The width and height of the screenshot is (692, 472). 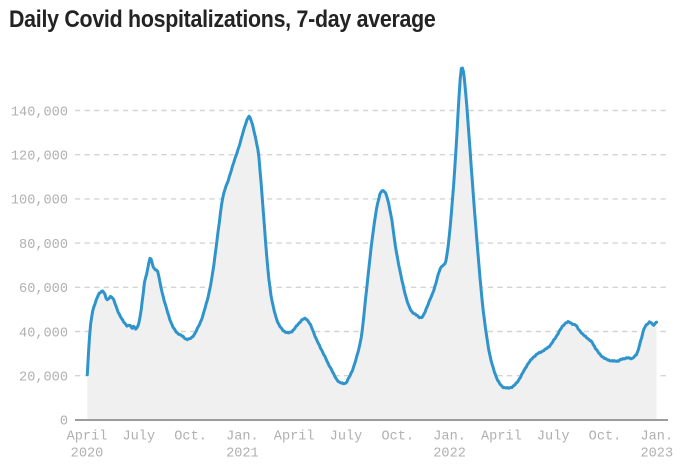 I want to click on svg-text: 2023, so click(x=656, y=454).